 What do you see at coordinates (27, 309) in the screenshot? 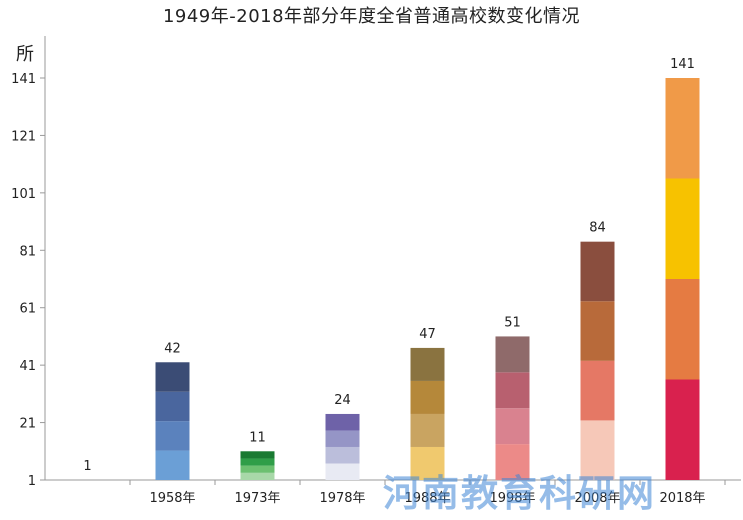
I see `y-tick-label: 61` at bounding box center [27, 309].